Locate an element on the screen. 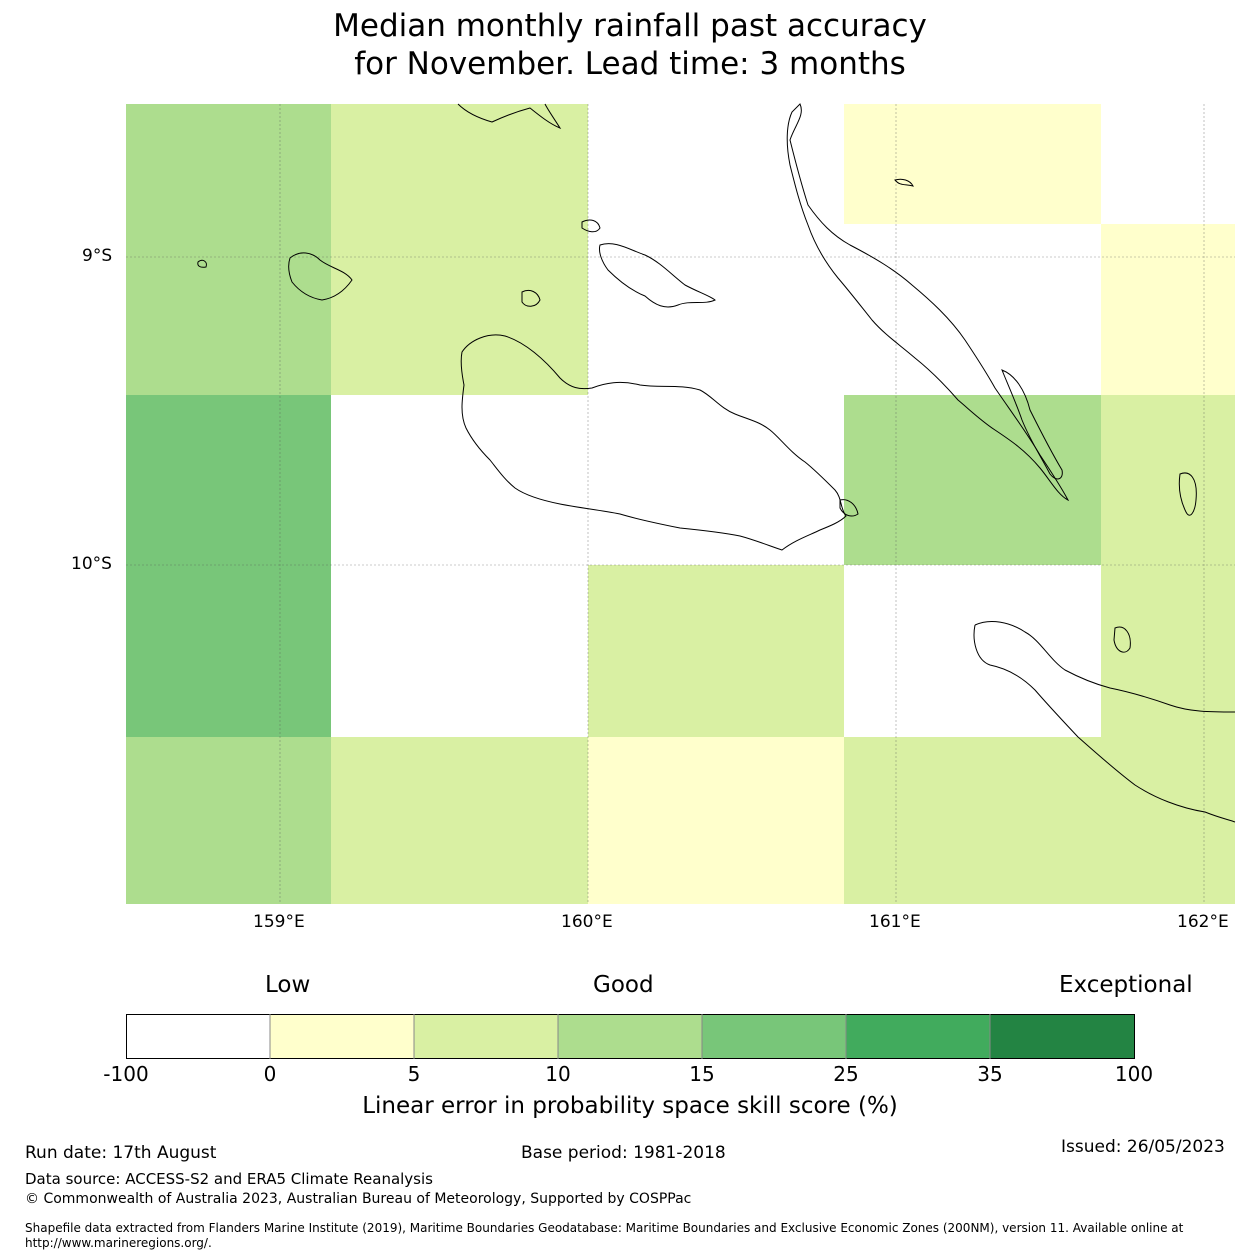 This screenshot has width=1260, height=1260. colorbar-tick: 35 is located at coordinates (990, 1074).